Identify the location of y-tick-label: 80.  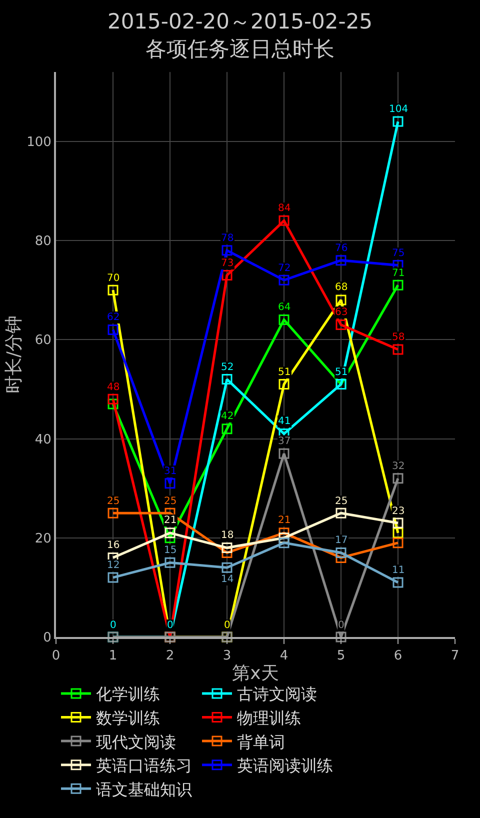
(43, 242).